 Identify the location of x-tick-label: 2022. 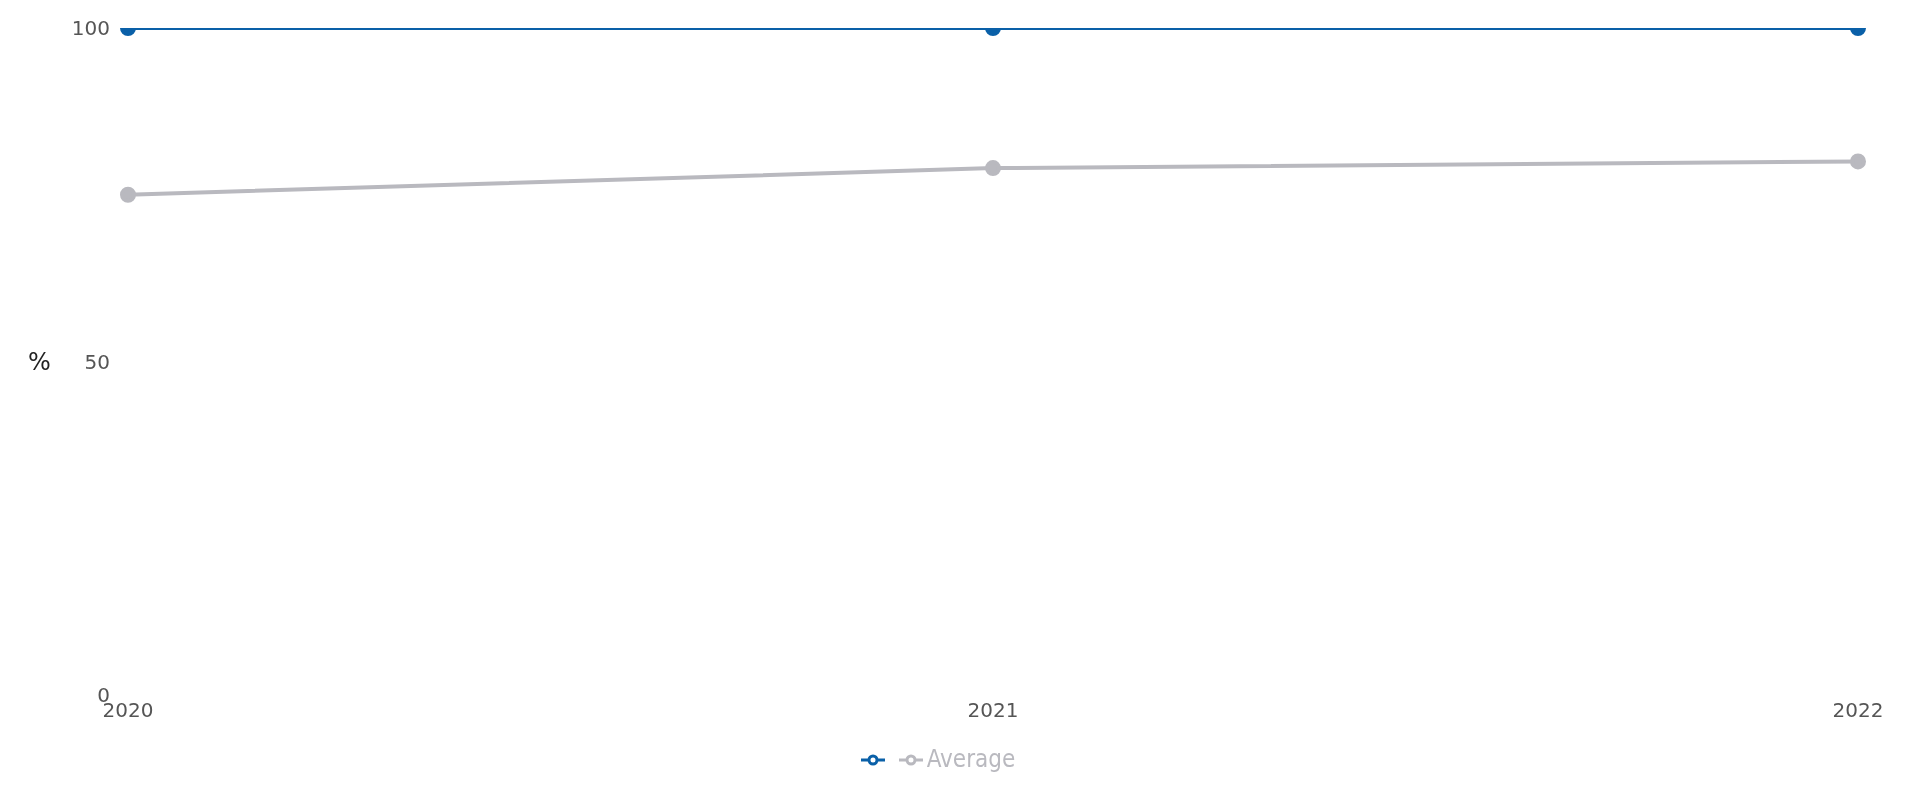
(1858, 710).